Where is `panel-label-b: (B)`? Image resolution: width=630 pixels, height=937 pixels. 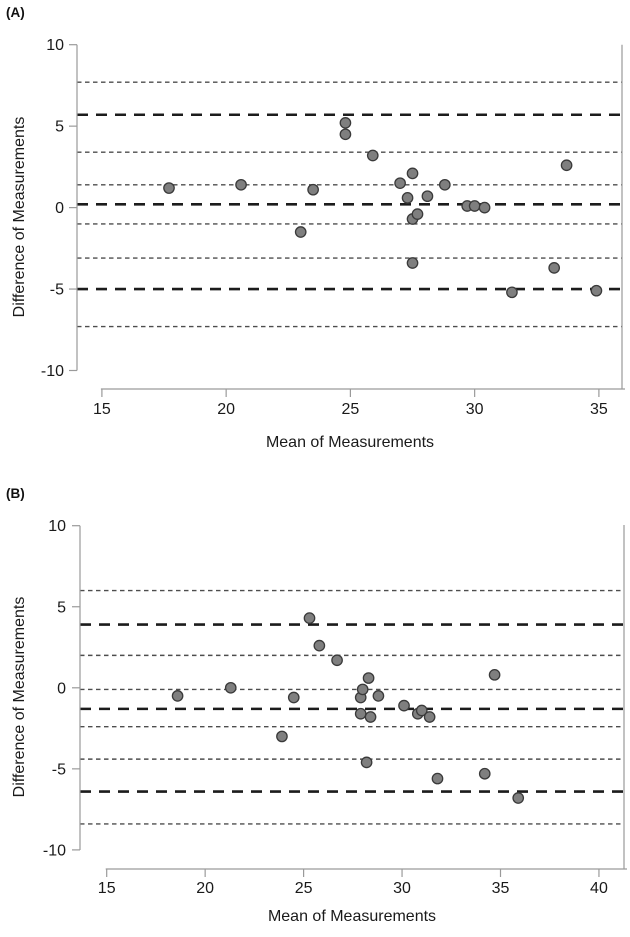
panel-label-b: (B) is located at coordinates (15, 493).